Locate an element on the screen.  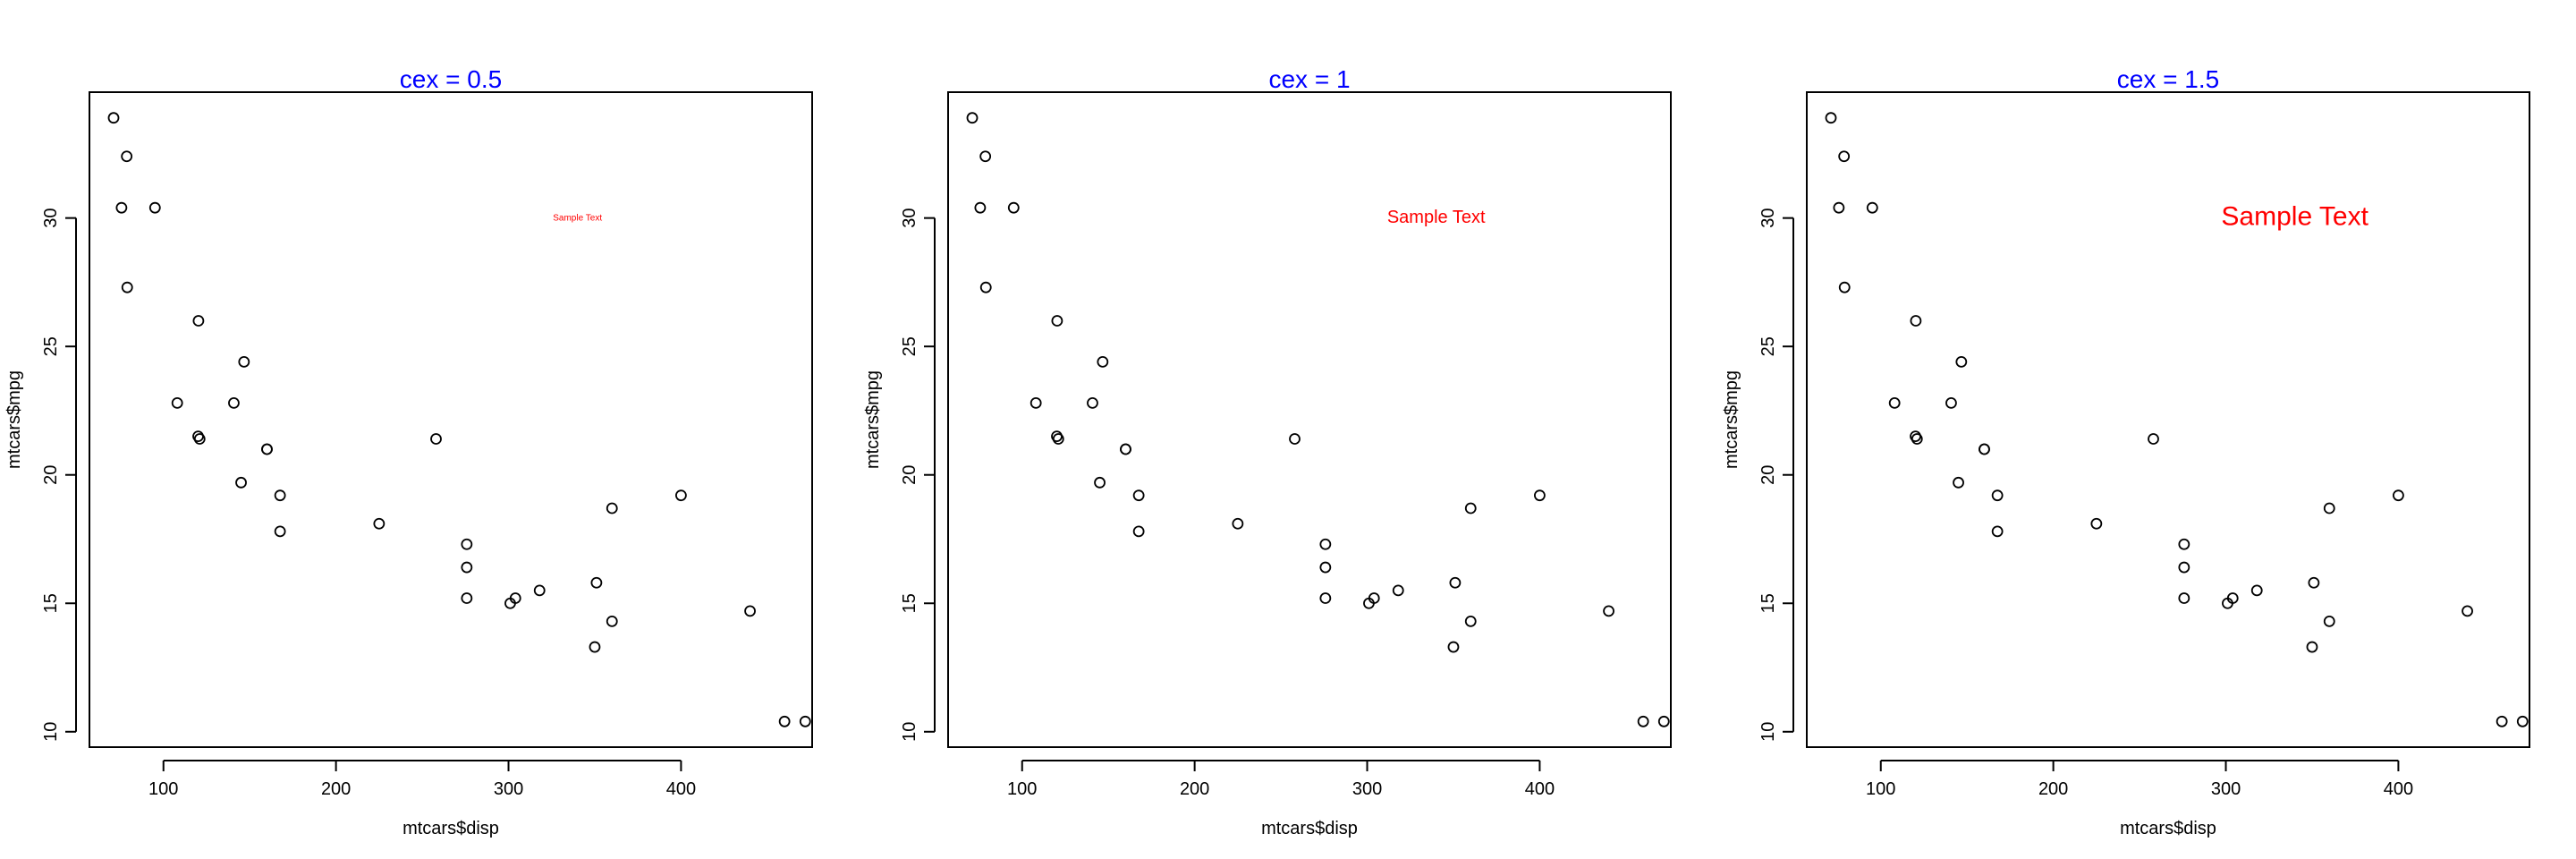
plot-title: cex = 1 is located at coordinates (1309, 79).